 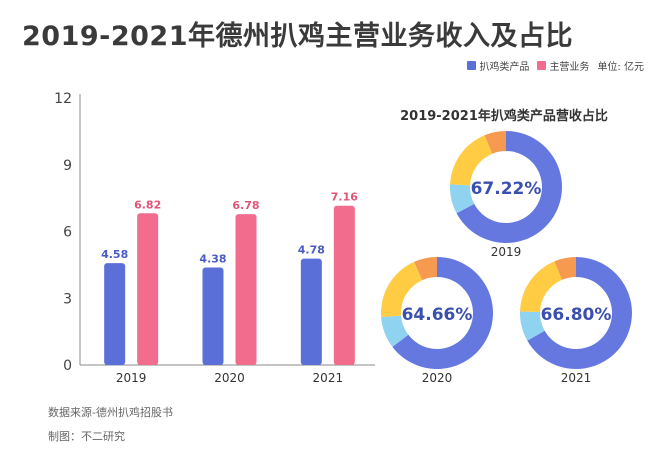 What do you see at coordinates (506, 252) in the screenshot?
I see `donut-year-label: 2019` at bounding box center [506, 252].